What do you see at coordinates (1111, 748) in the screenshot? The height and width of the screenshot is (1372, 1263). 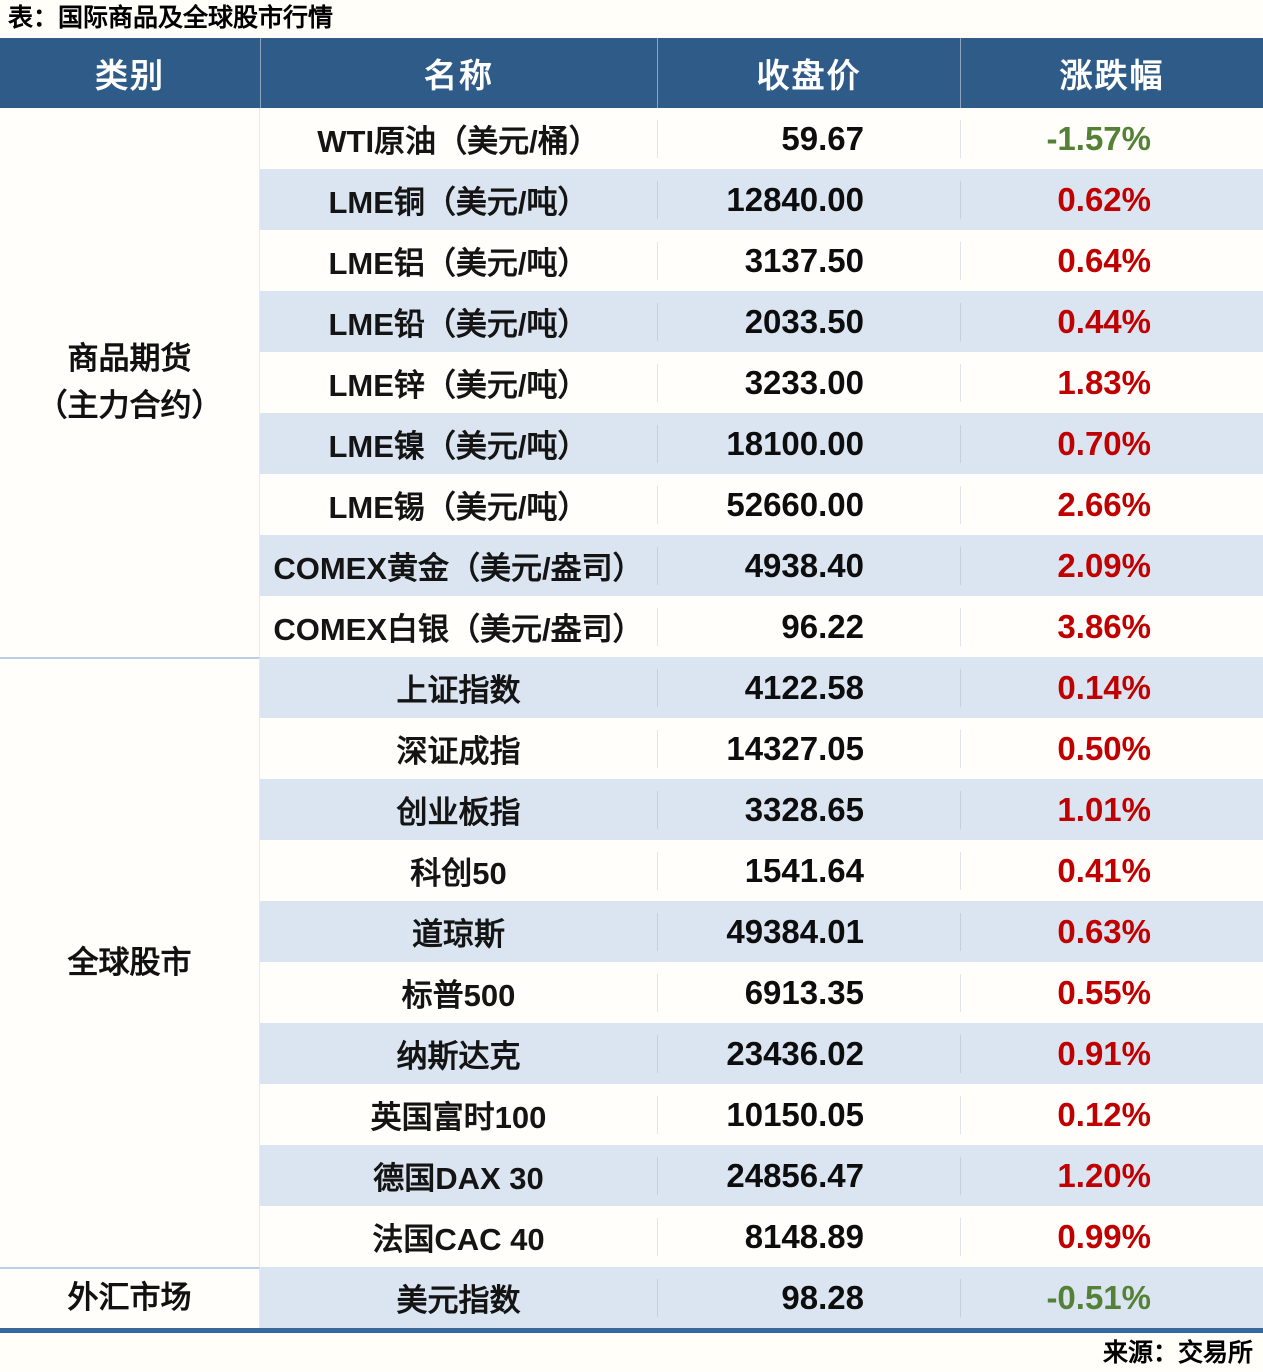 I see `row-change-value: 0.50%` at bounding box center [1111, 748].